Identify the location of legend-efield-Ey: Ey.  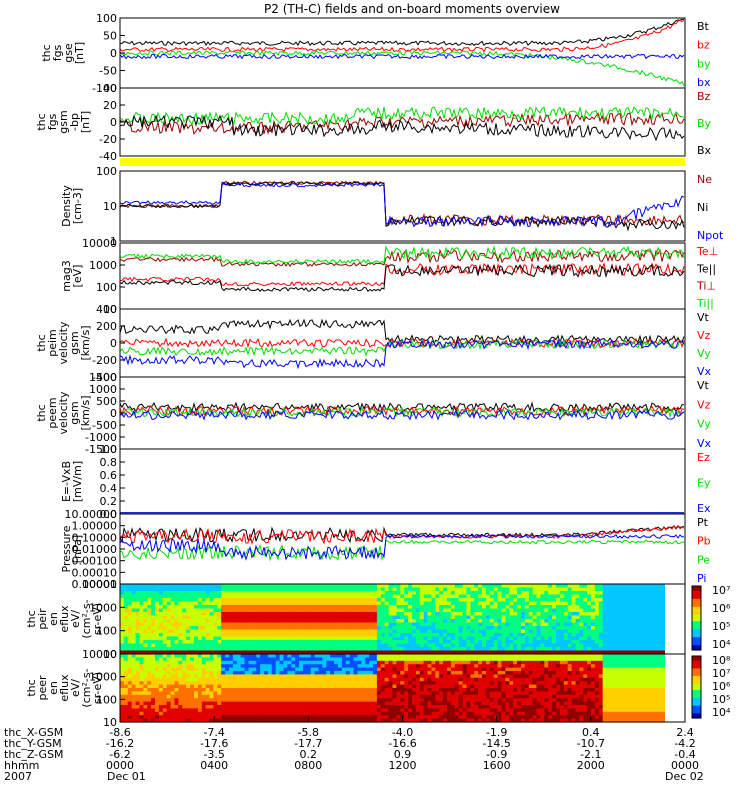
(704, 483).